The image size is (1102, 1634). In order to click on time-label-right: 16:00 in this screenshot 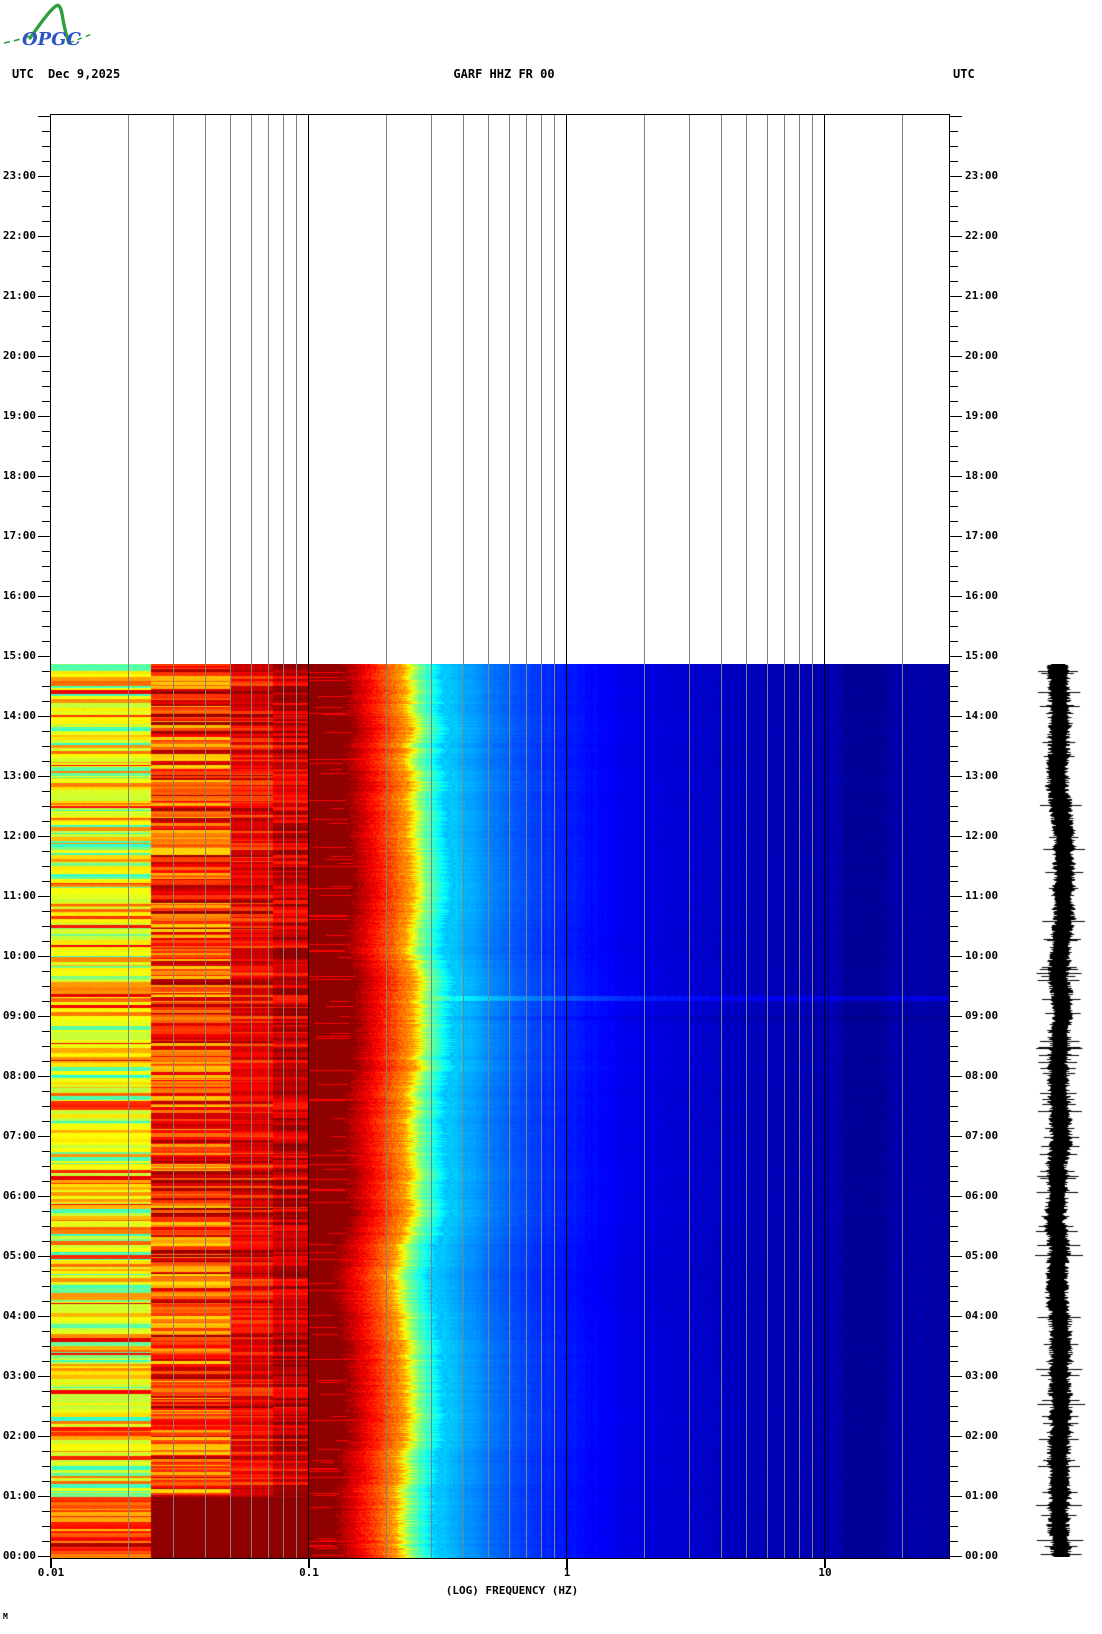, I will do `click(982, 595)`.